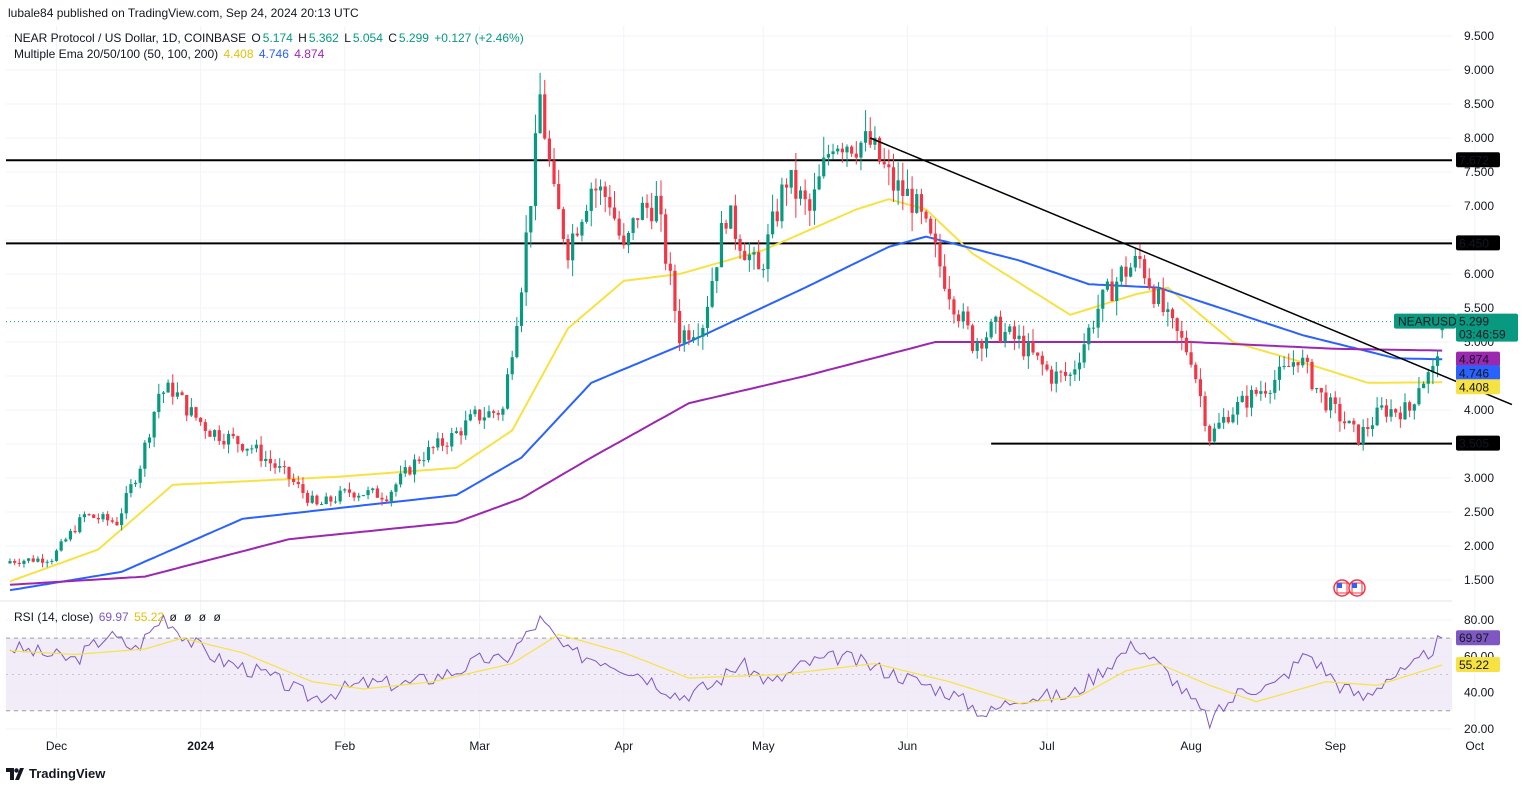 The width and height of the screenshot is (1533, 787). What do you see at coordinates (1479, 729) in the screenshot?
I see `rsi-tick-label: 20.00` at bounding box center [1479, 729].